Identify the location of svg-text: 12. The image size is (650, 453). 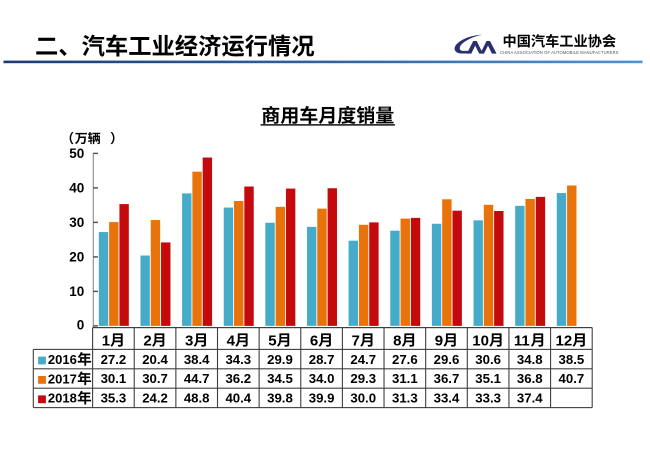
(564, 340).